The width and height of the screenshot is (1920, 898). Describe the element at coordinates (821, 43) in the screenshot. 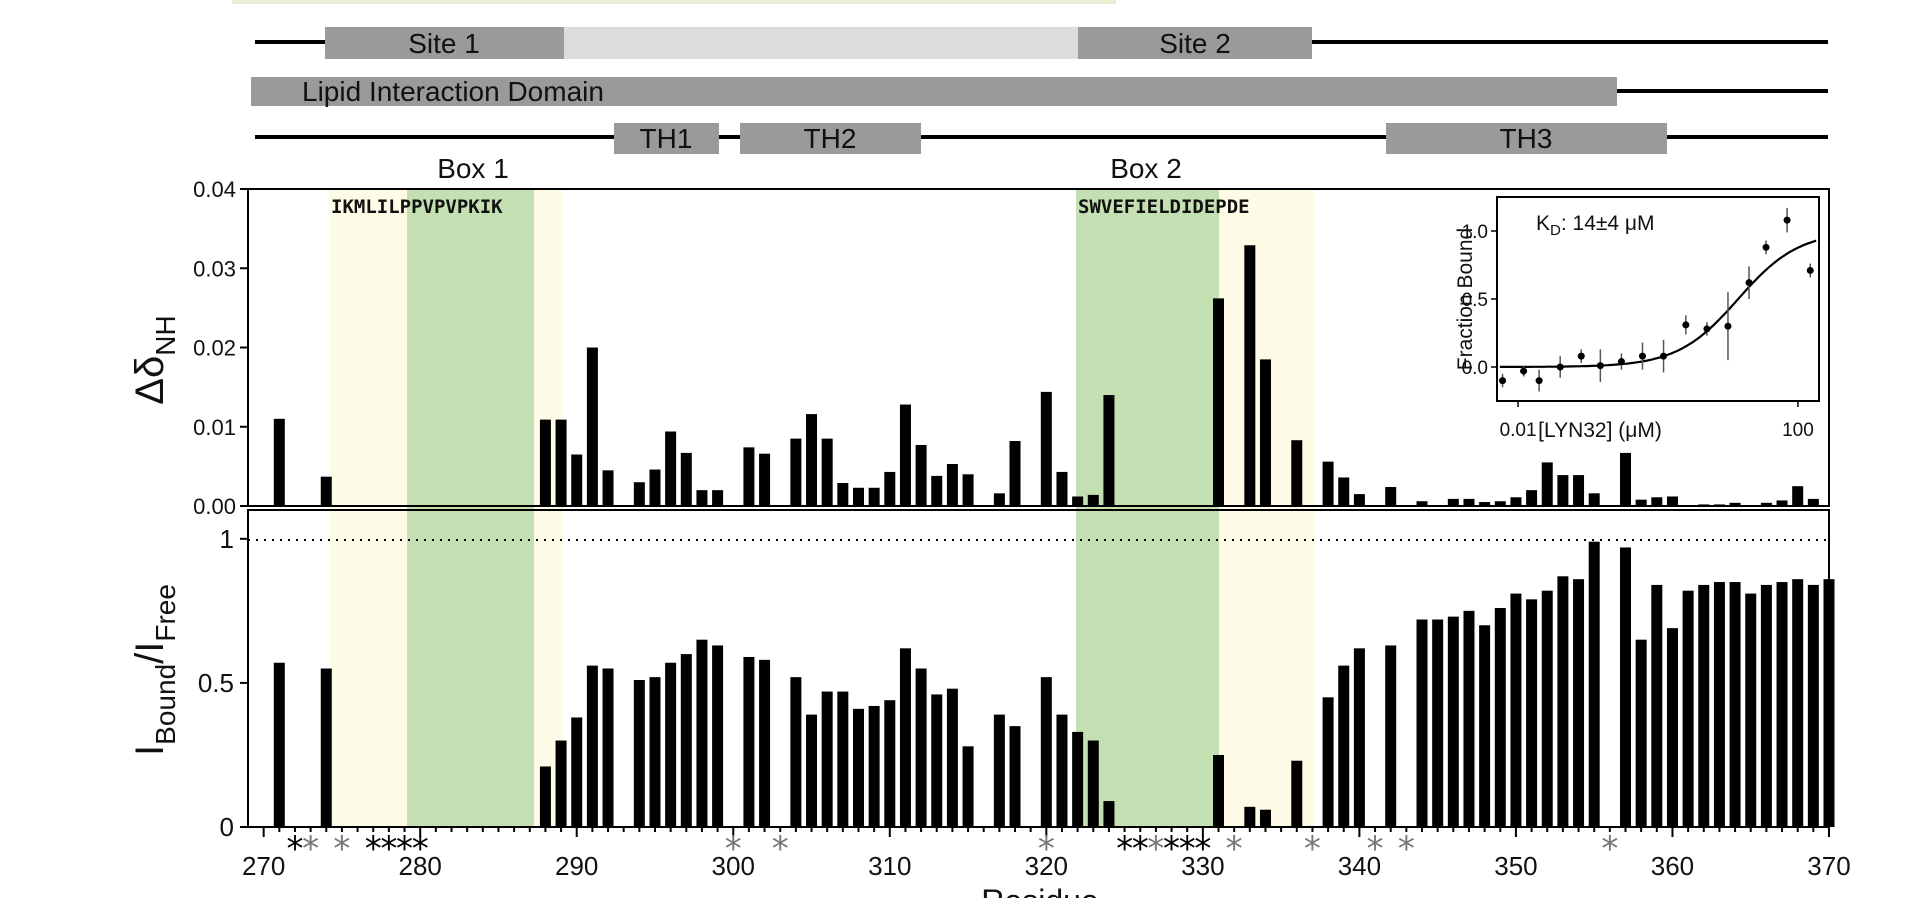

I see `interval-region` at that location.